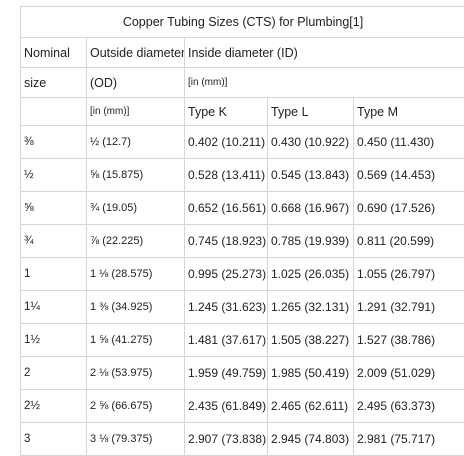 The height and width of the screenshot is (456, 464). I want to click on cell-type-m: 0.450 (11.430), so click(409, 142).